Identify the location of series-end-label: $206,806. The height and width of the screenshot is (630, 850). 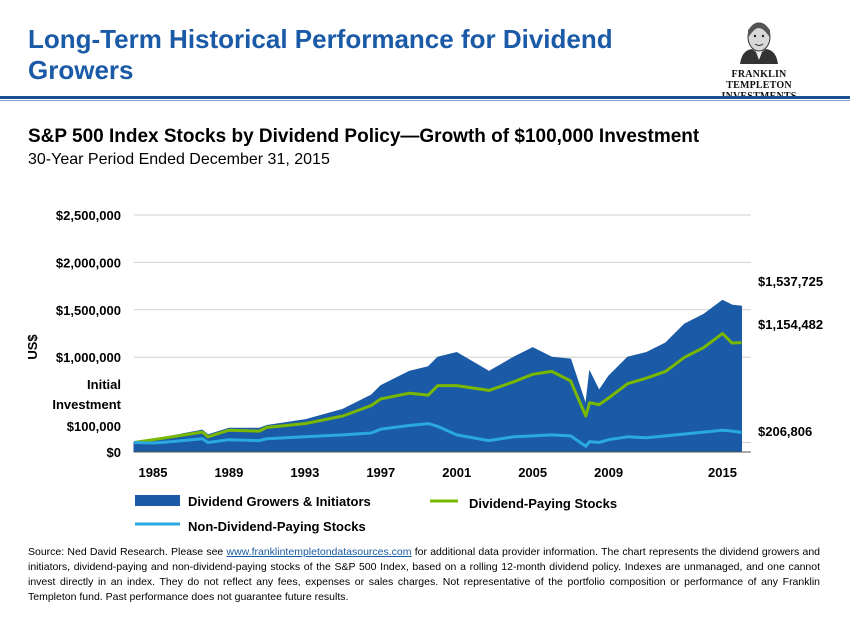
(785, 431).